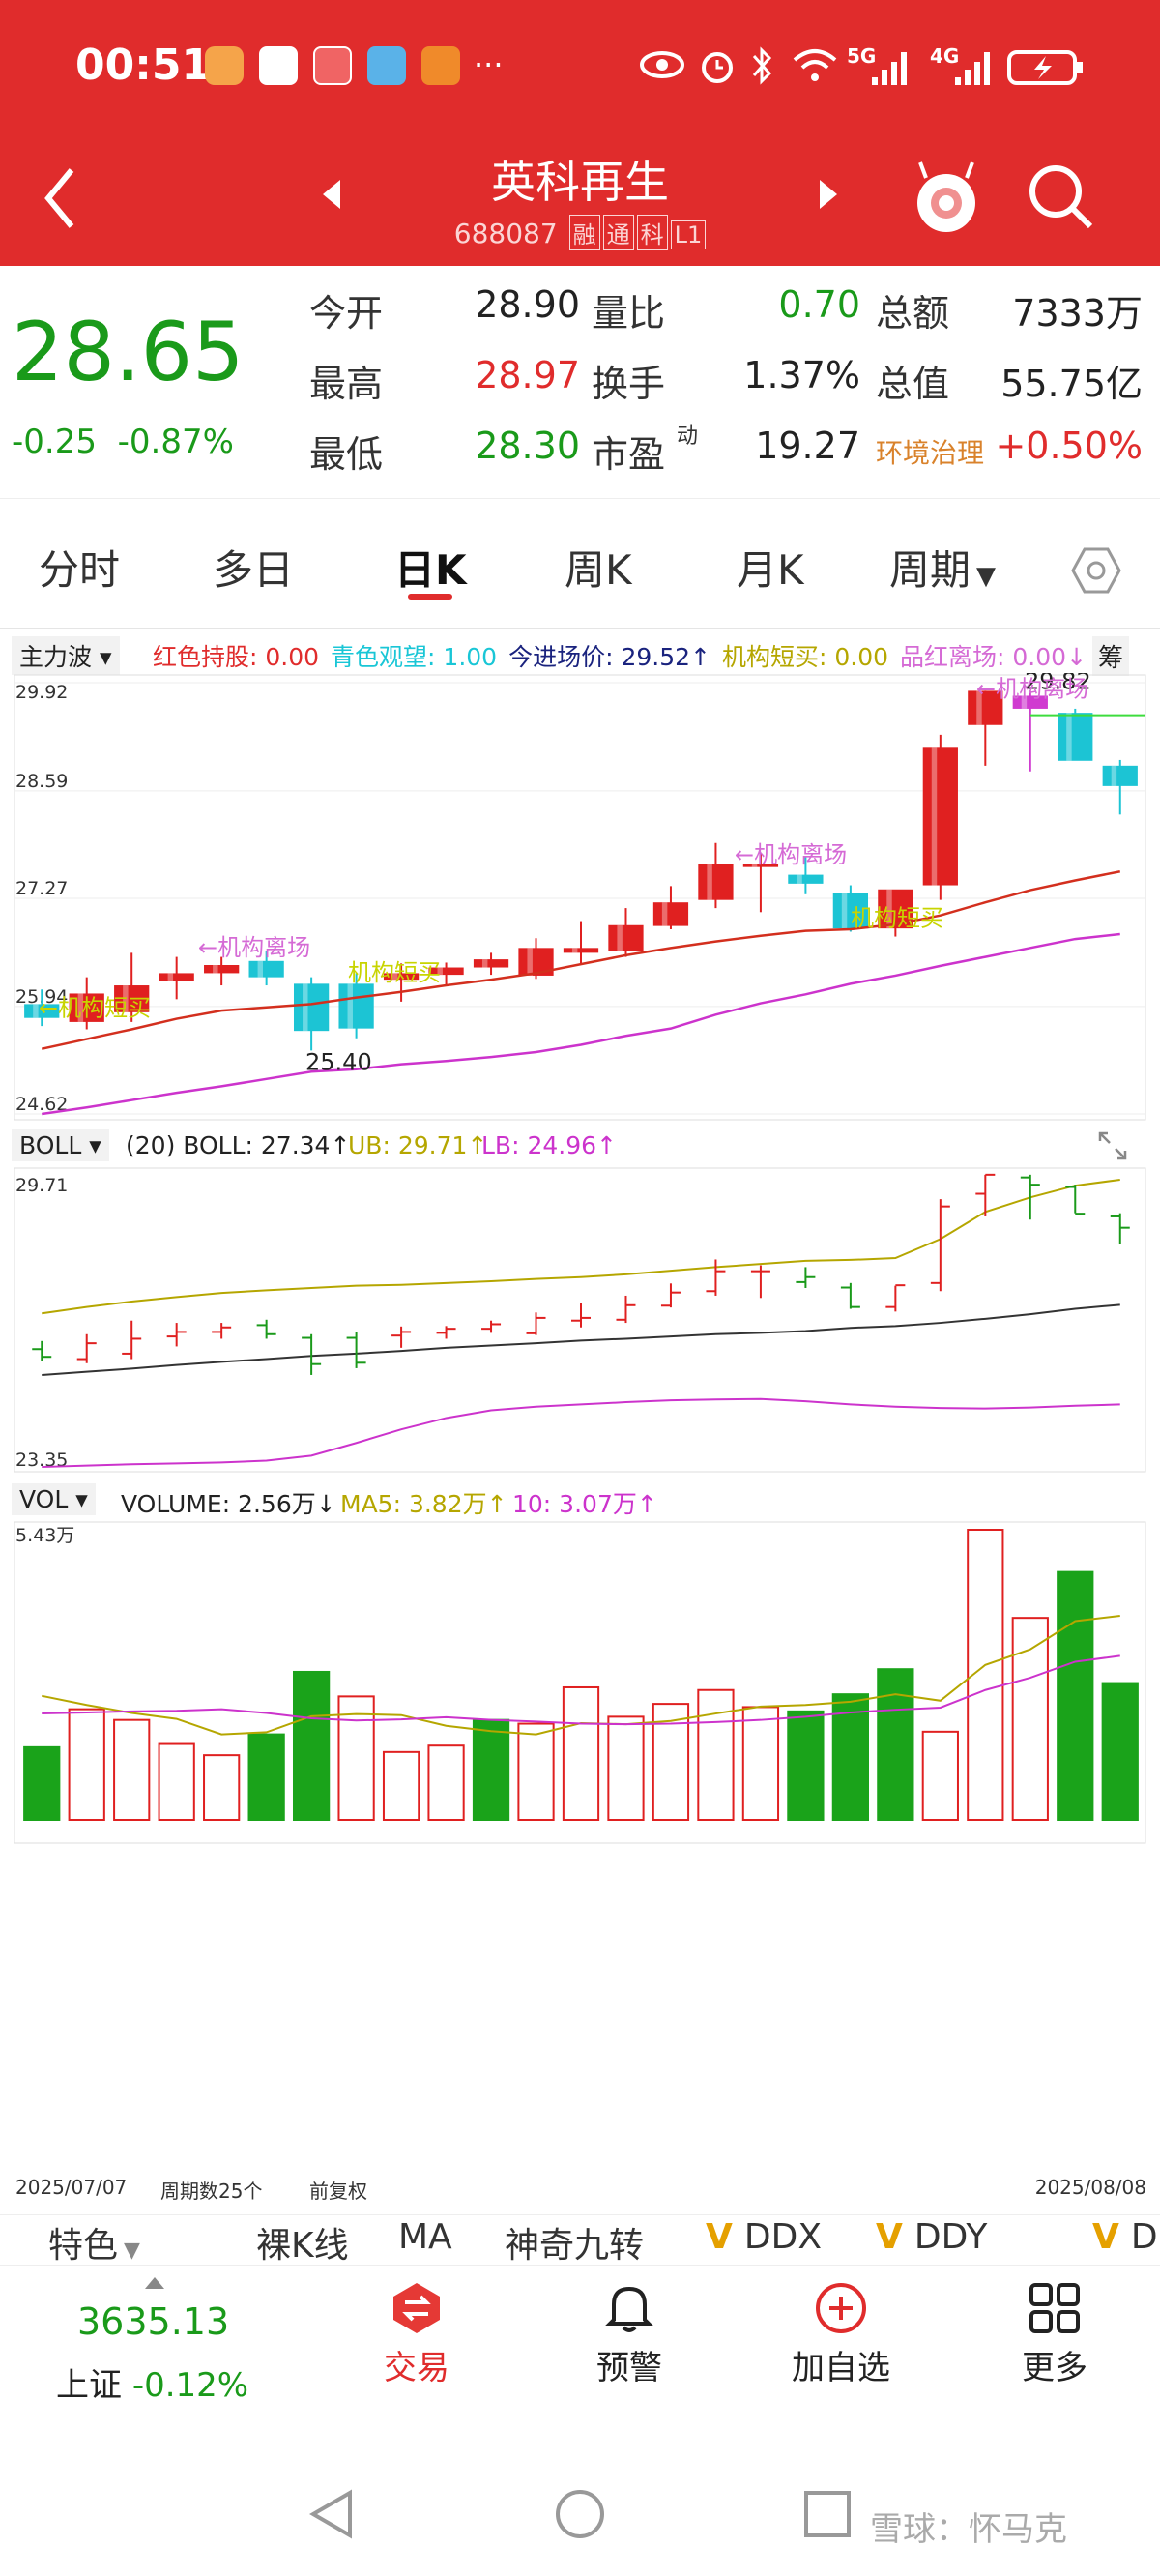 The image size is (1160, 2576). I want to click on quote-value: 28.90, so click(527, 304).